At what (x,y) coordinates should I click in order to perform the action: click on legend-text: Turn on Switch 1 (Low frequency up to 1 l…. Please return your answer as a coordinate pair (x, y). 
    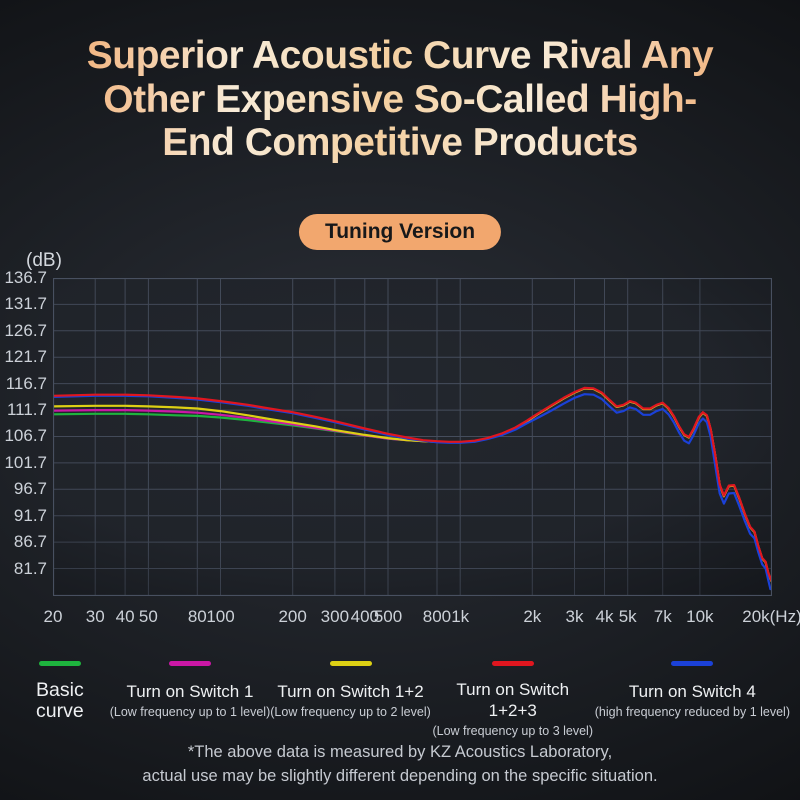
    Looking at the image, I should click on (190, 701).